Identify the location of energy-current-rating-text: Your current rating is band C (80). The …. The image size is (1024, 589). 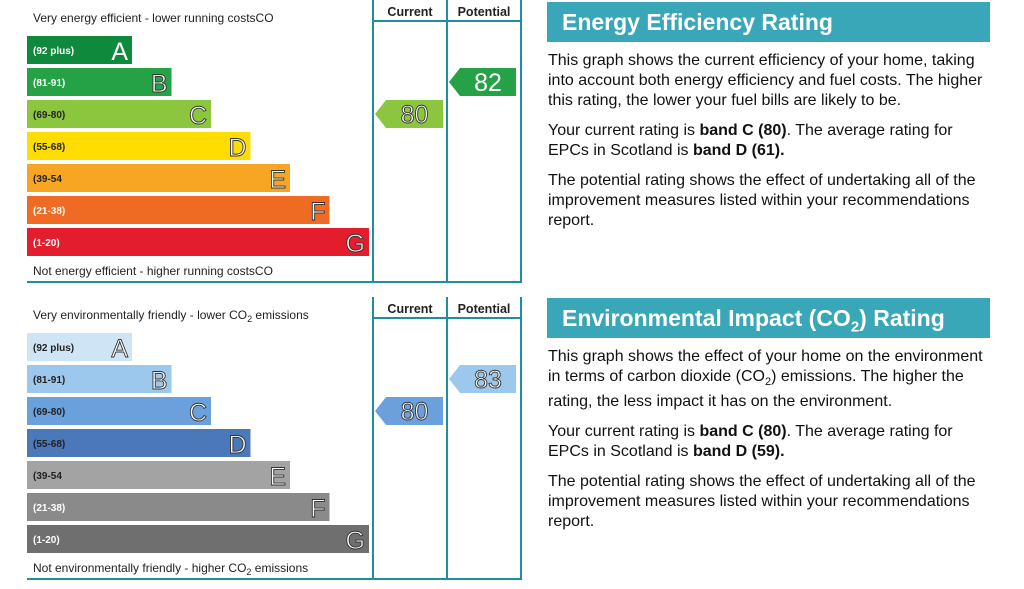
(769, 141).